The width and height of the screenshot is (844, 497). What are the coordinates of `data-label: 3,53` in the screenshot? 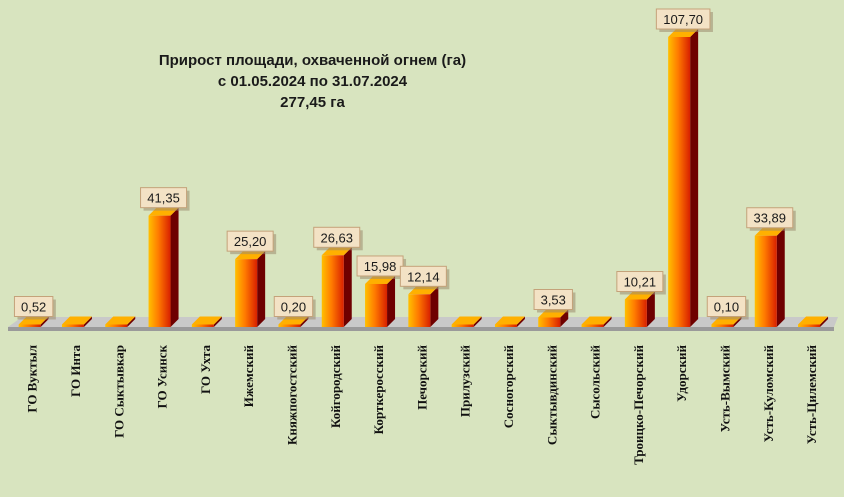 It's located at (554, 300).